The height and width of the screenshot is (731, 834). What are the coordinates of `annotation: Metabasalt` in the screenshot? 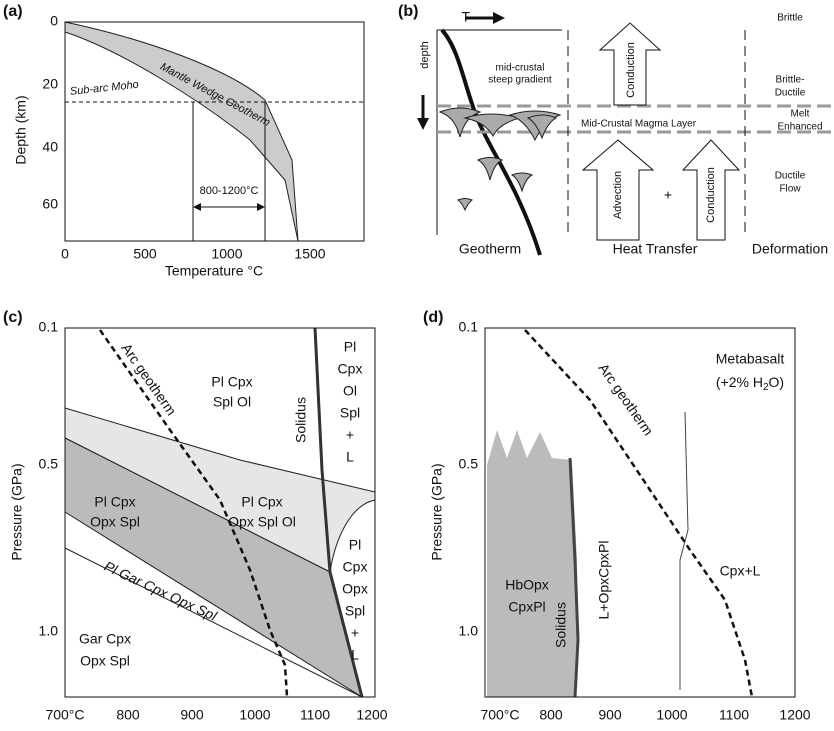 It's located at (750, 359).